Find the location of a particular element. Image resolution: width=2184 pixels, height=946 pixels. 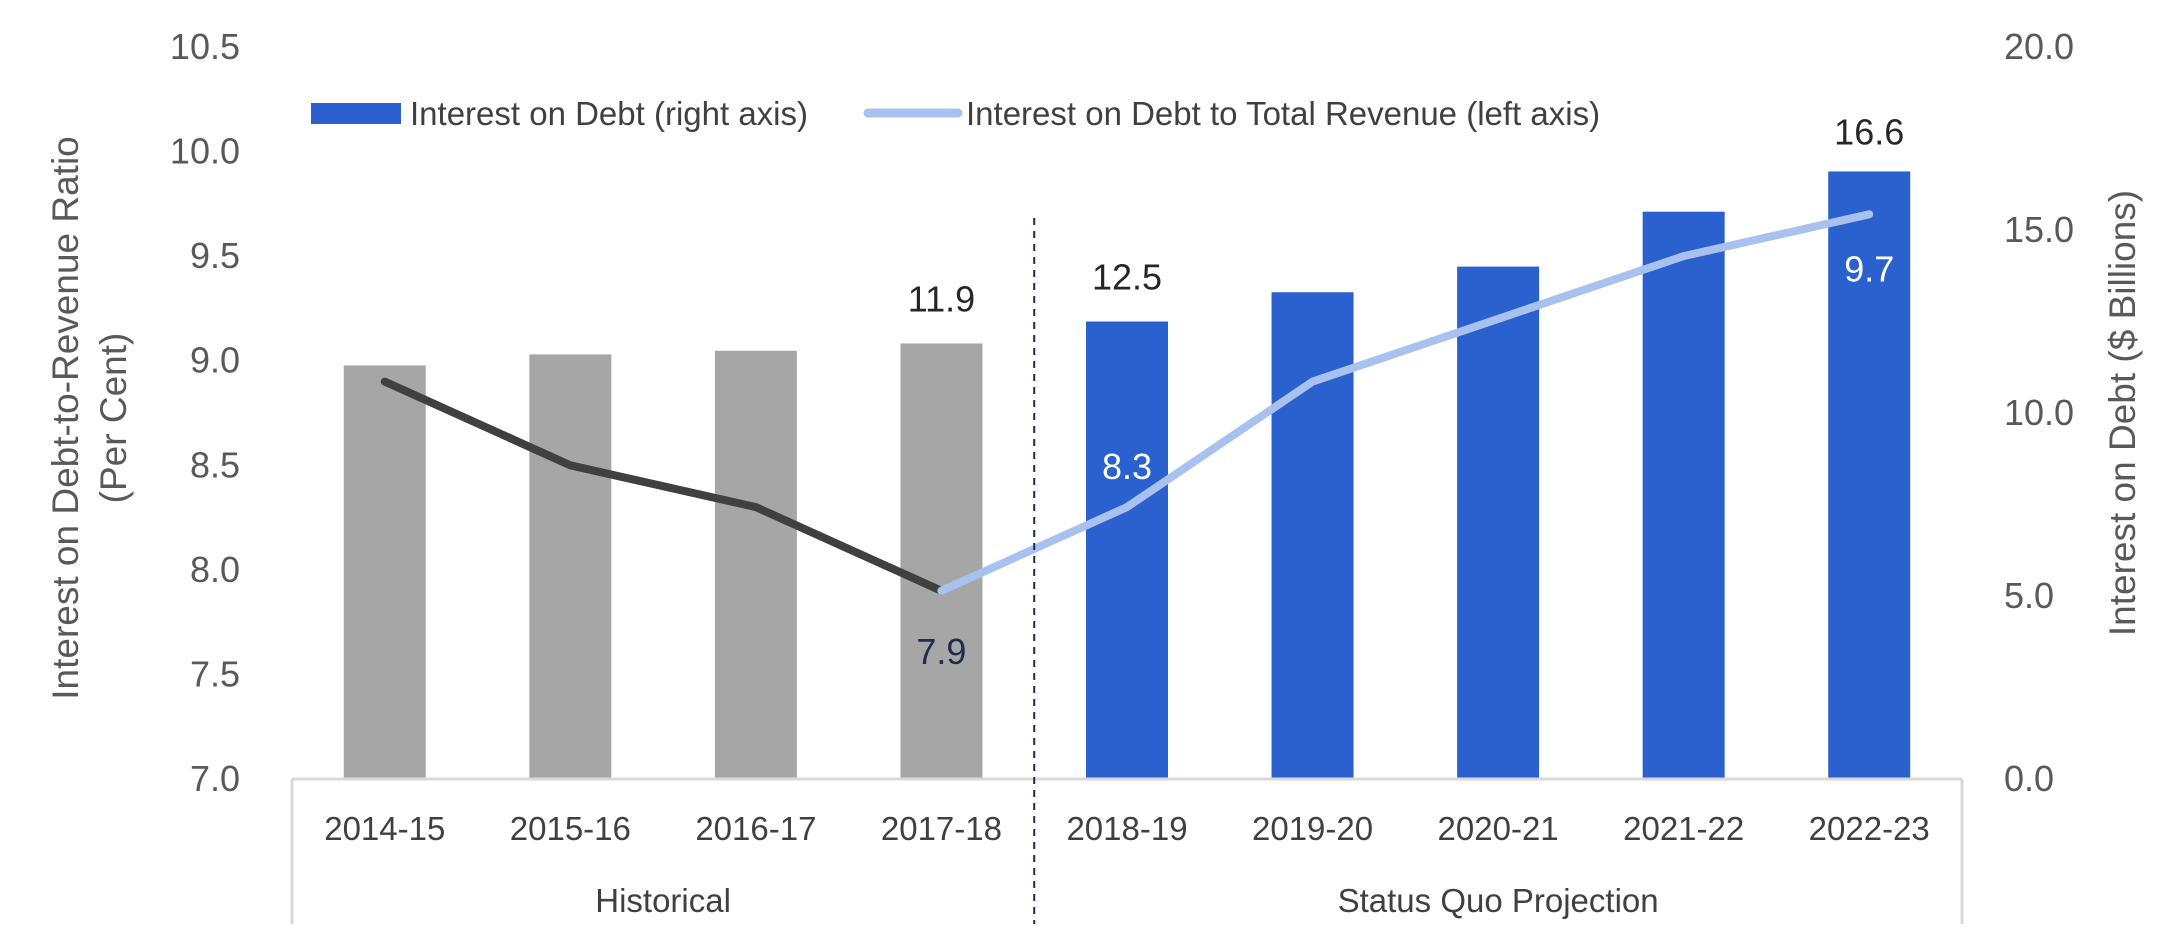

data-label: 16.6 is located at coordinates (1869, 131).